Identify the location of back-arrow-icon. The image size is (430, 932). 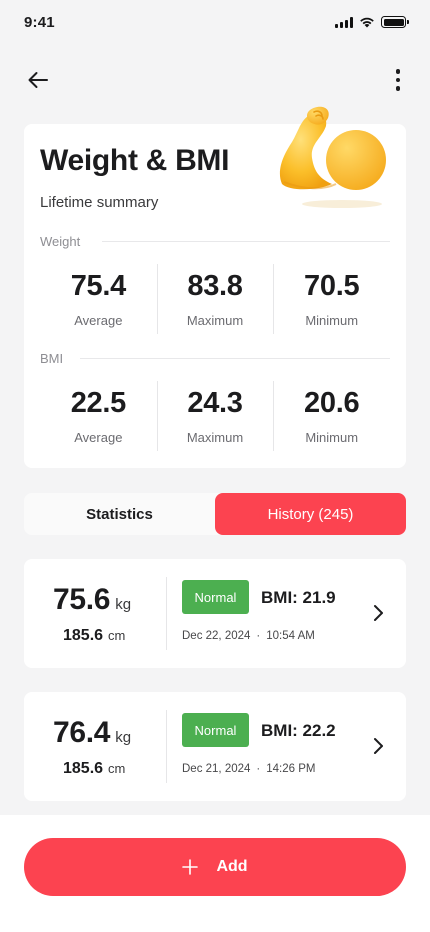
(38, 80).